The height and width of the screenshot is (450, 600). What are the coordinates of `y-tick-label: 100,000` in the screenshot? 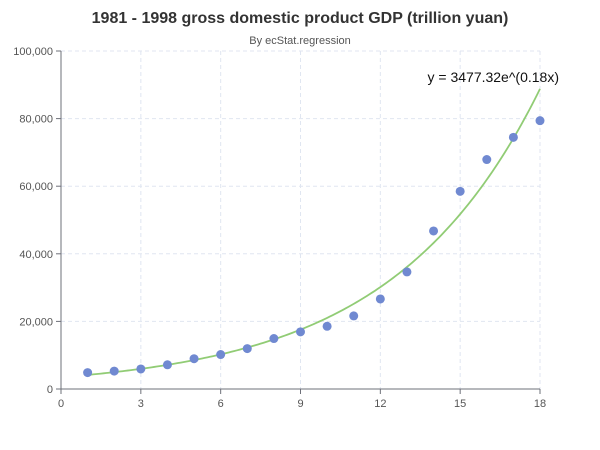 It's located at (33, 52).